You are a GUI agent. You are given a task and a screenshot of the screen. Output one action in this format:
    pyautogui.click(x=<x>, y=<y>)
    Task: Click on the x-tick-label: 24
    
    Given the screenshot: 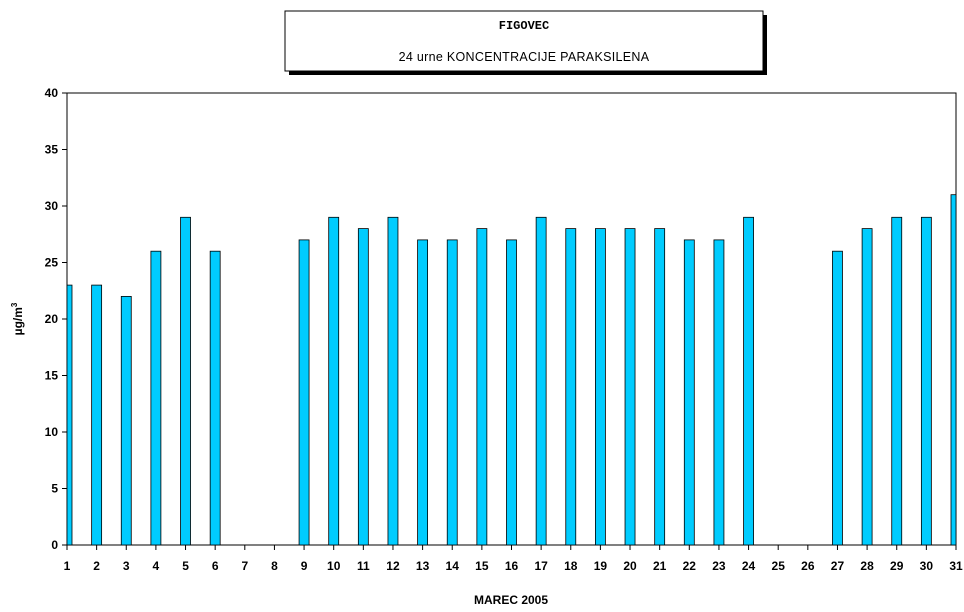 What is the action you would take?
    pyautogui.click(x=749, y=566)
    